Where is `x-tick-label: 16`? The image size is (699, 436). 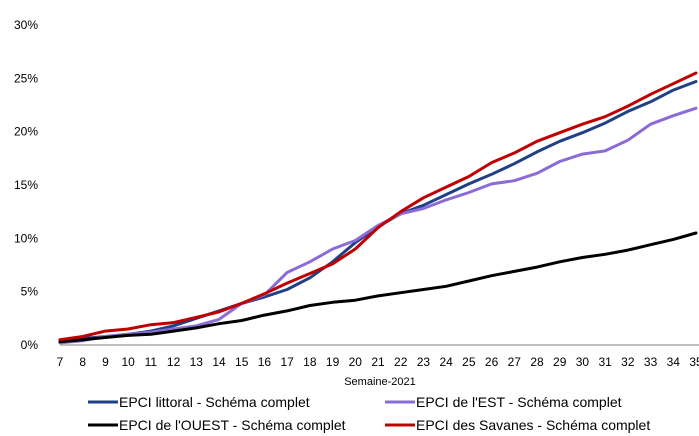 x-tick-label: 16 is located at coordinates (265, 362).